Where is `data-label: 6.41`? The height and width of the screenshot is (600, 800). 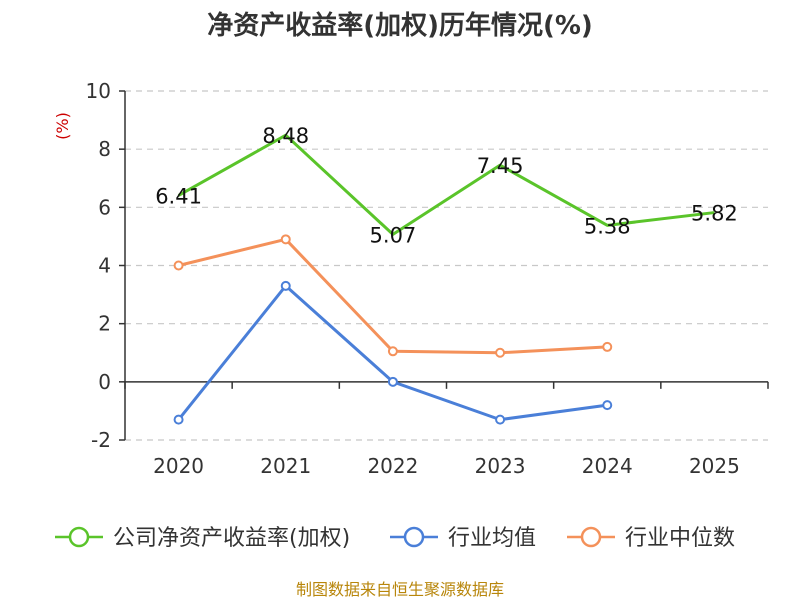
data-label: 6.41 is located at coordinates (178, 196).